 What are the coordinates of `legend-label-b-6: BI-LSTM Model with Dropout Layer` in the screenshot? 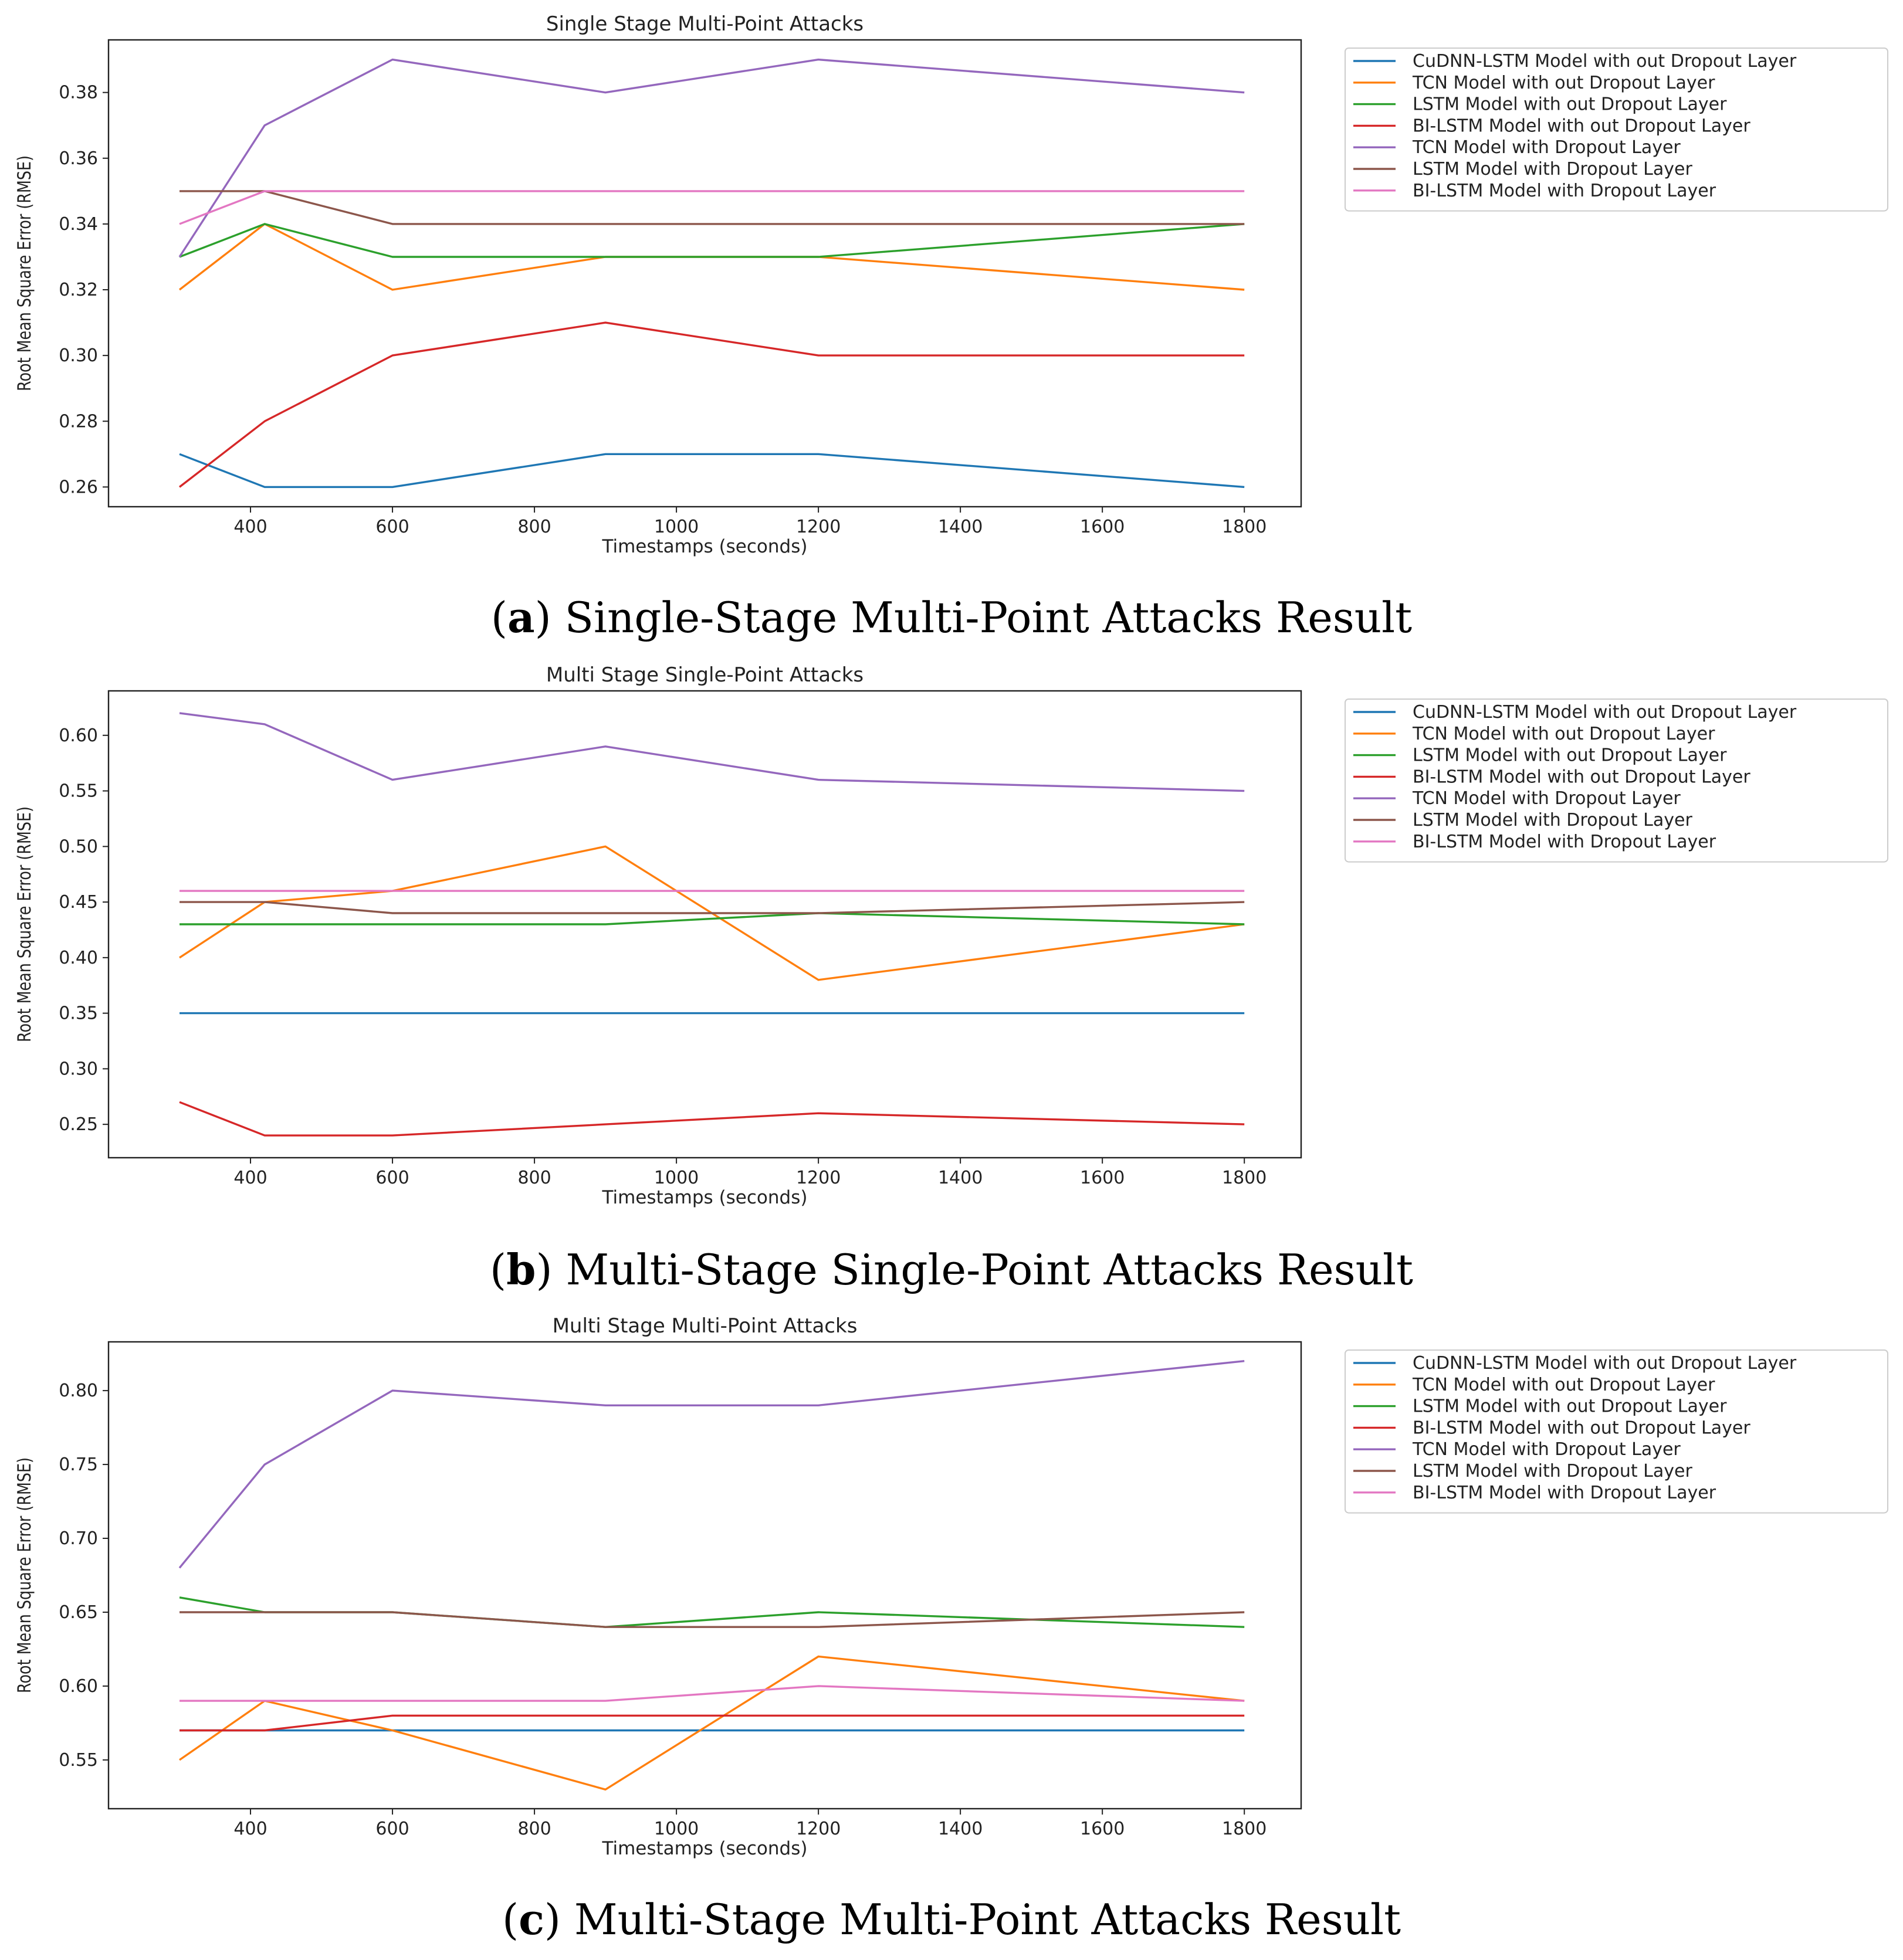 It's located at (1564, 842).